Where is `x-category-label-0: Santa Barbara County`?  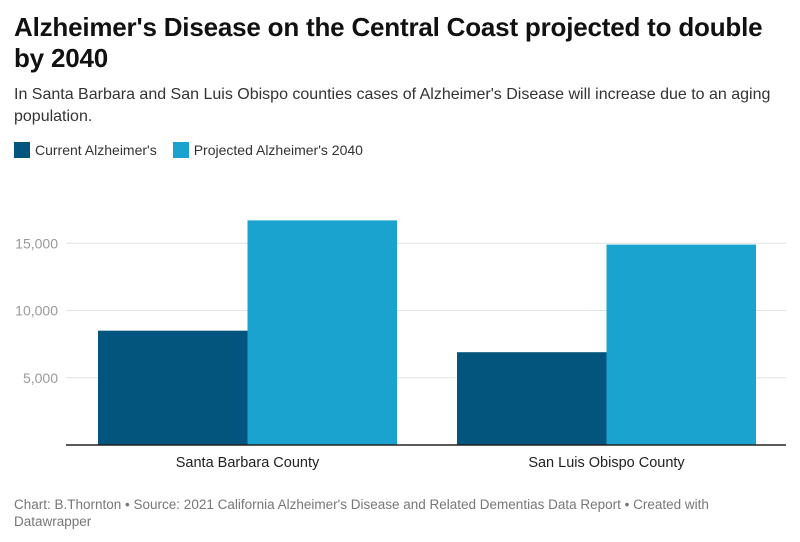 x-category-label-0: Santa Barbara County is located at coordinates (248, 463).